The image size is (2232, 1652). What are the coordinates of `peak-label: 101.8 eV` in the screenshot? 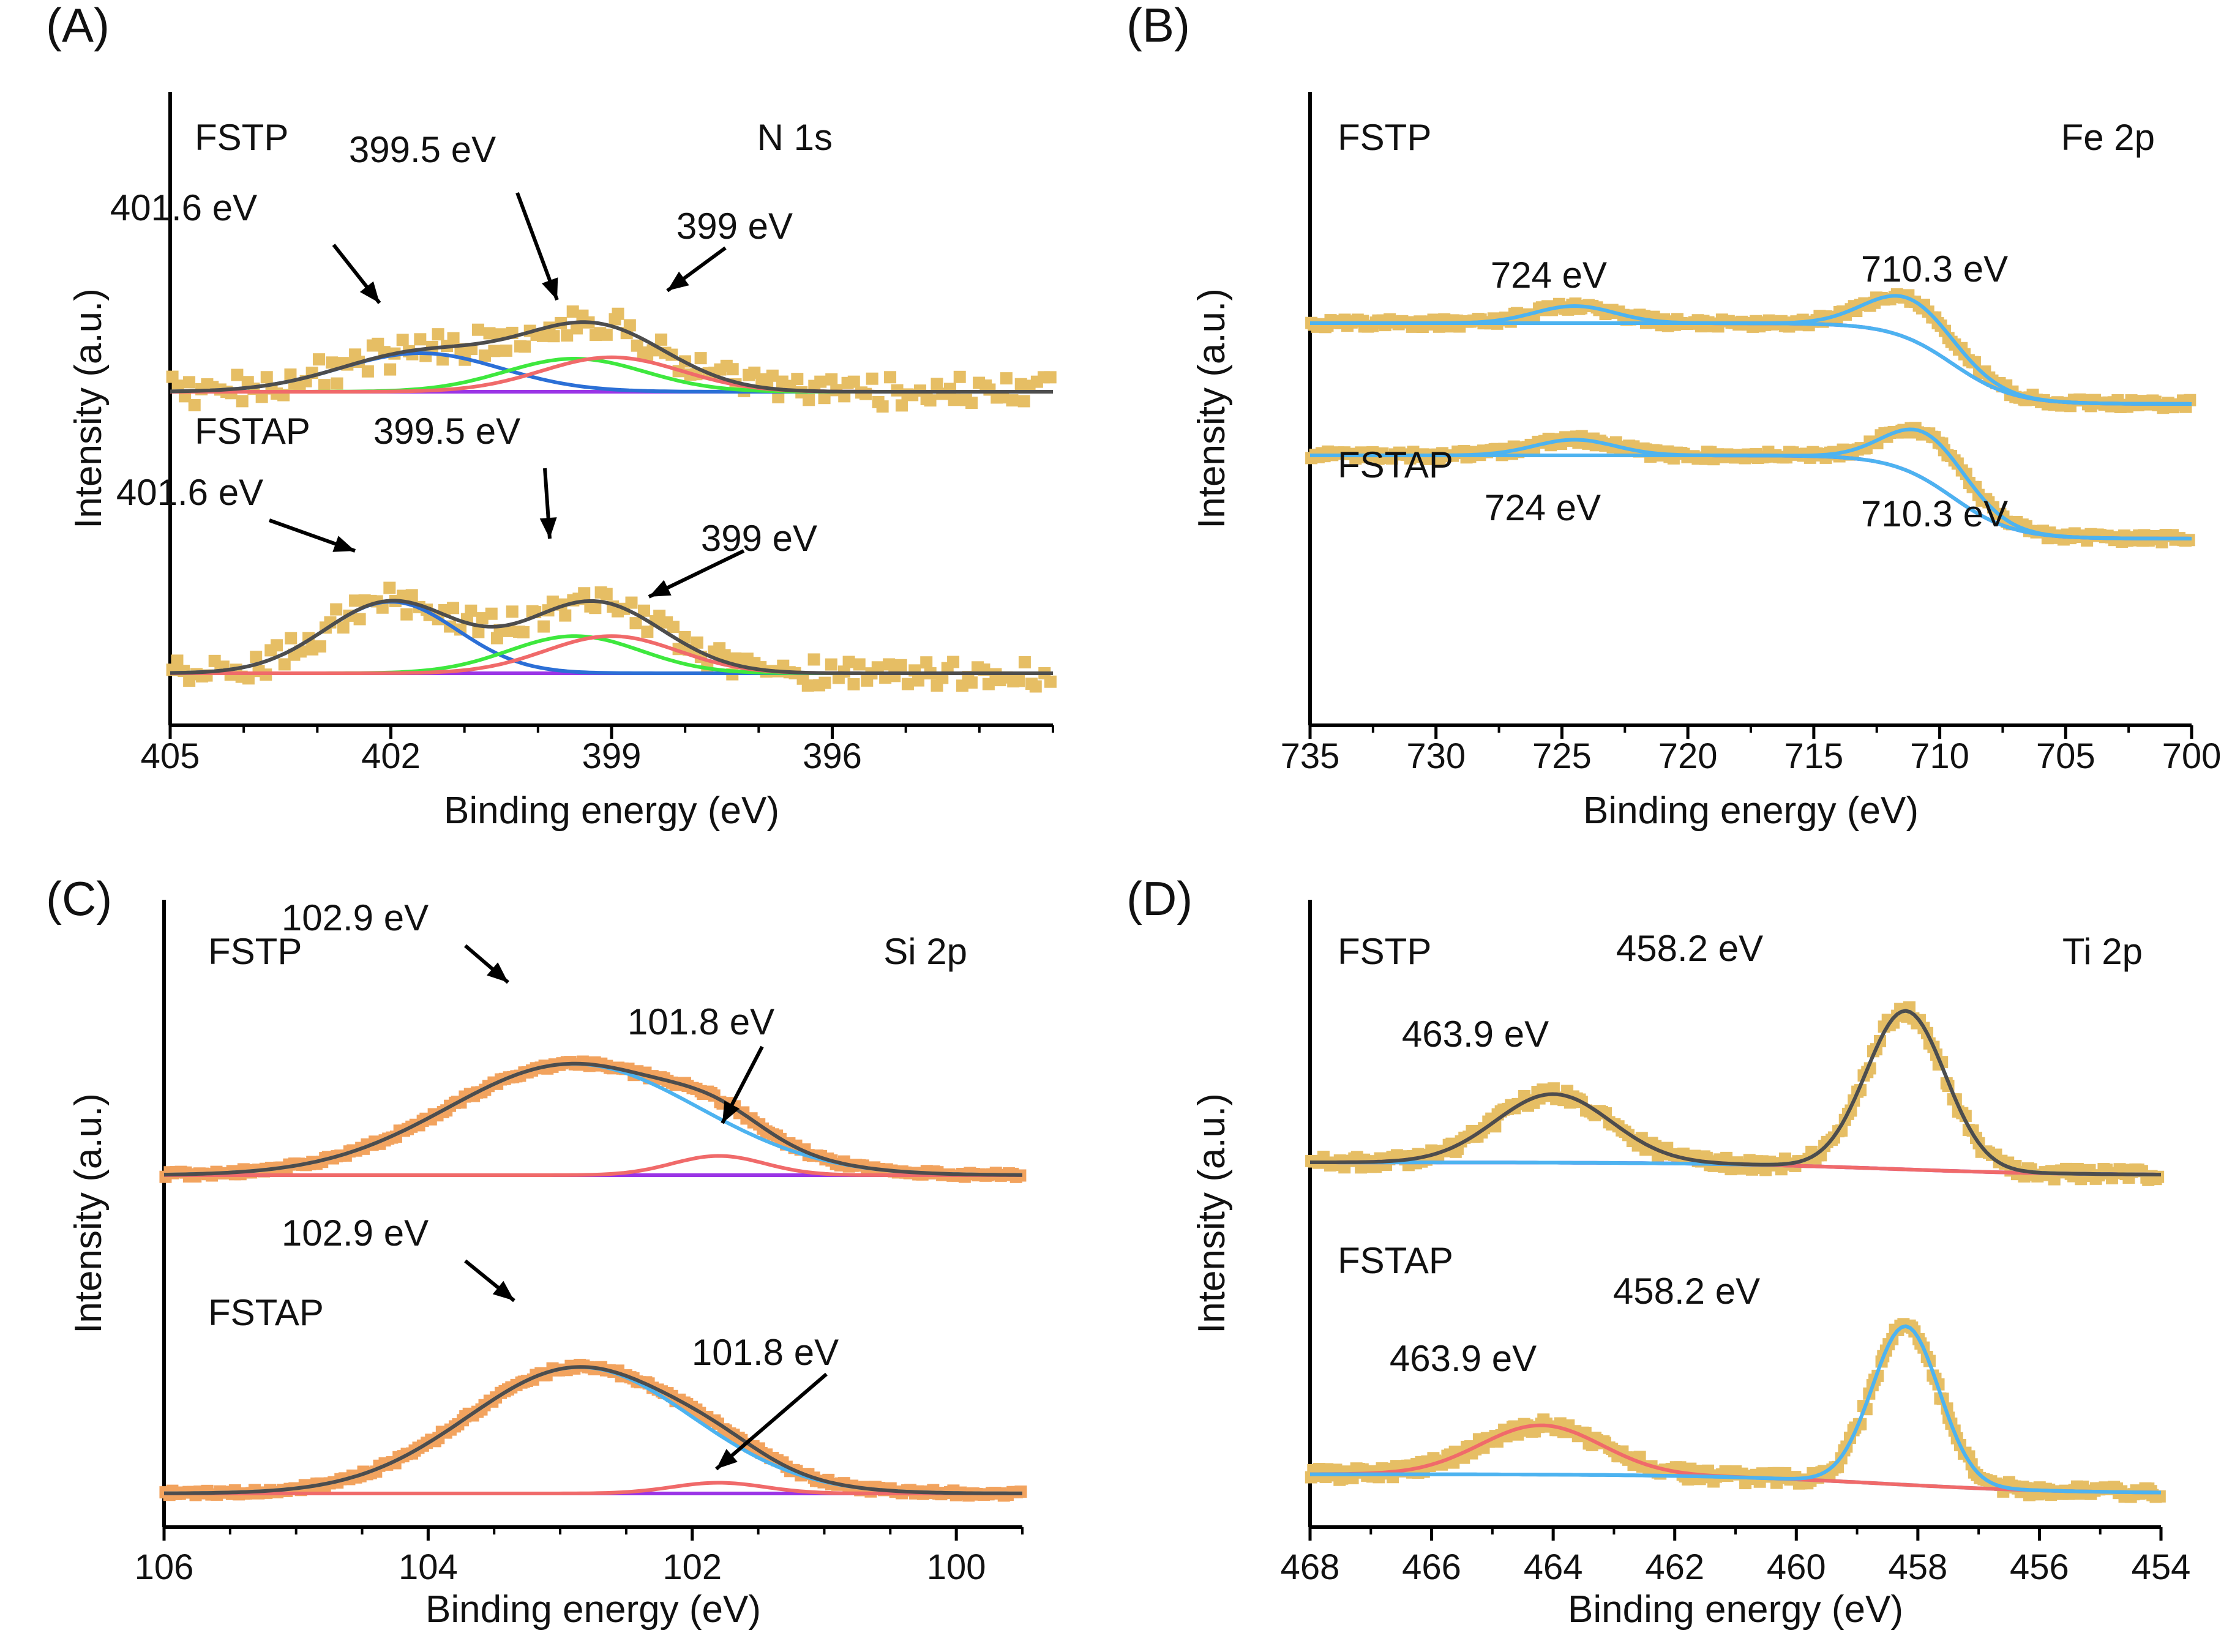 It's located at (700, 1021).